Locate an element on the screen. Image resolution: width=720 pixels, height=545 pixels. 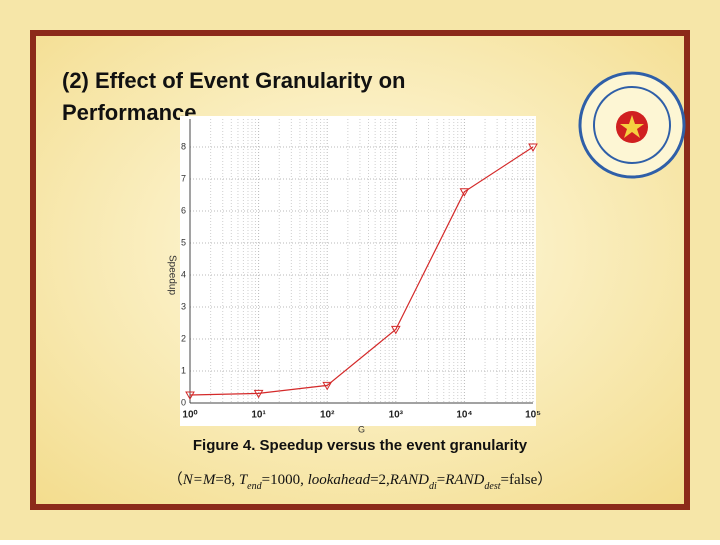
y-tick-label: 5 is located at coordinates (183, 242).